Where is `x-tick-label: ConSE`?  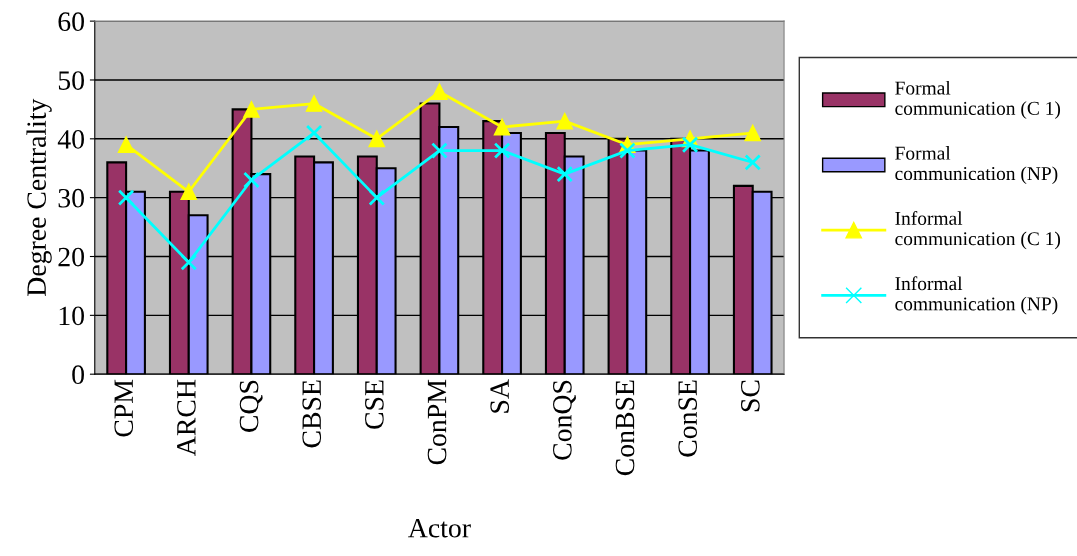 x-tick-label: ConSE is located at coordinates (688, 418).